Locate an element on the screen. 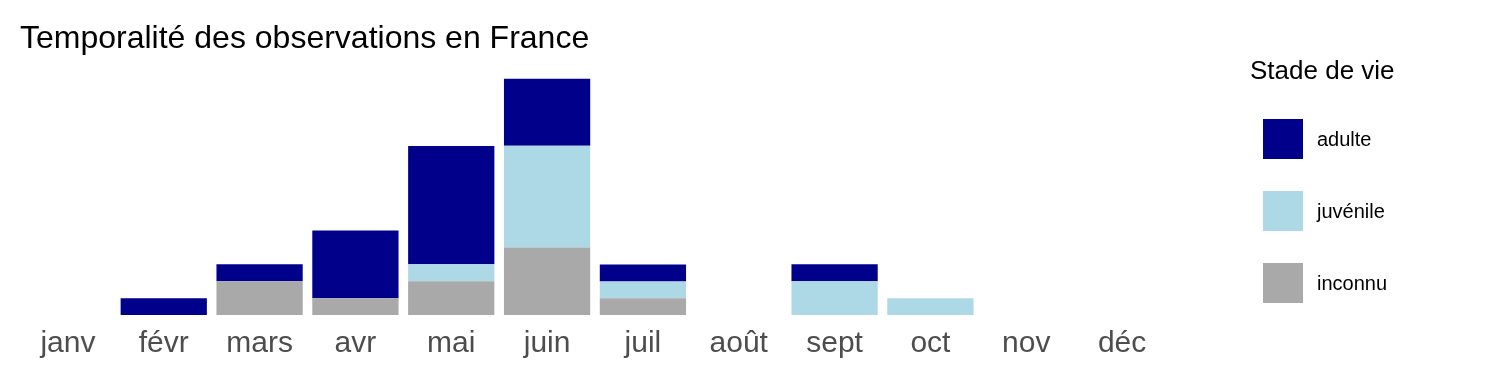 The width and height of the screenshot is (1500, 375). x-tick-label: sept is located at coordinates (835, 342).